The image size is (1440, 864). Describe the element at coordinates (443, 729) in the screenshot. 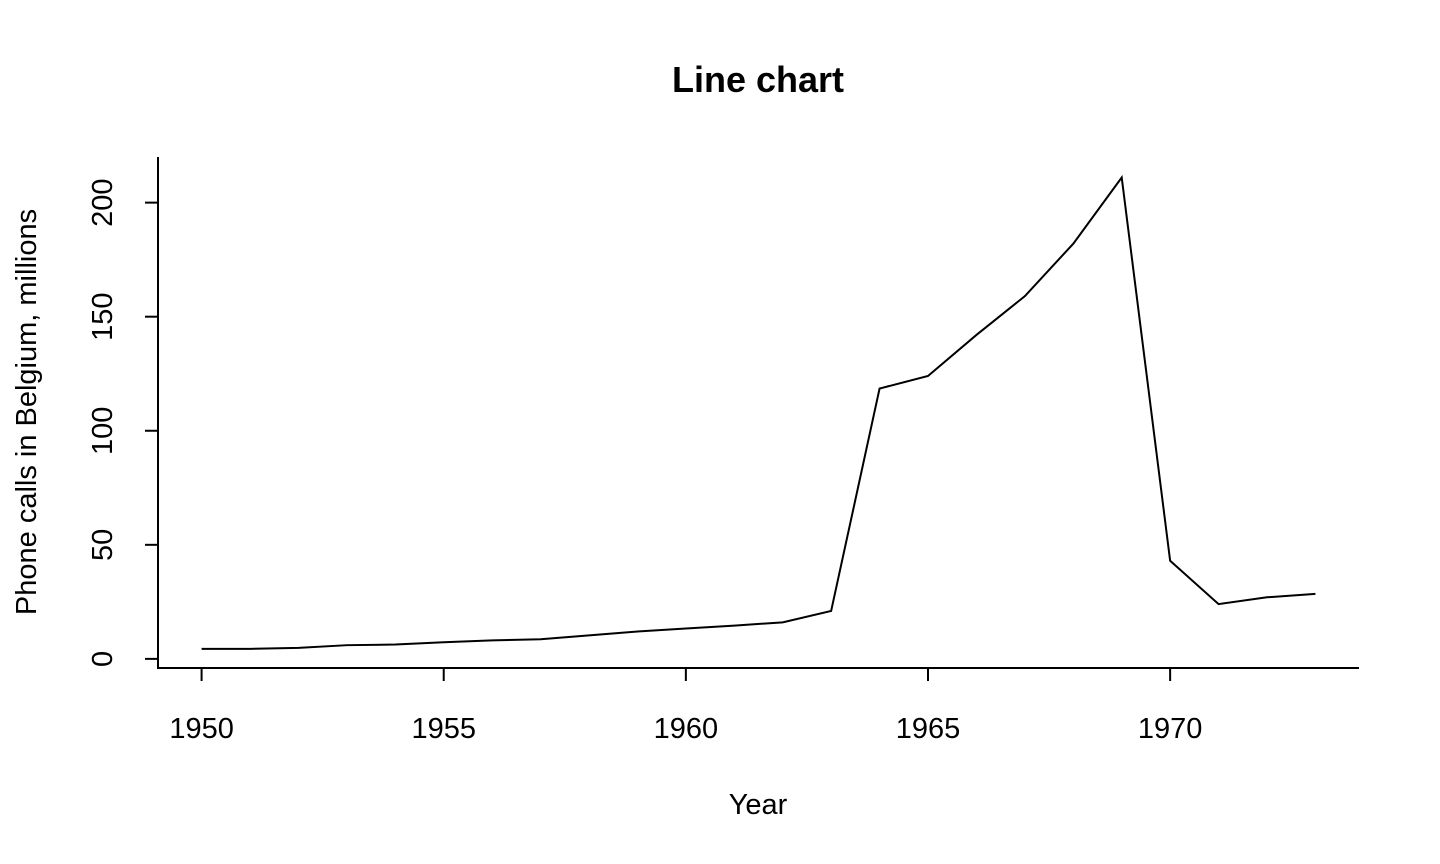

I see `x-tick-label: 1955` at that location.